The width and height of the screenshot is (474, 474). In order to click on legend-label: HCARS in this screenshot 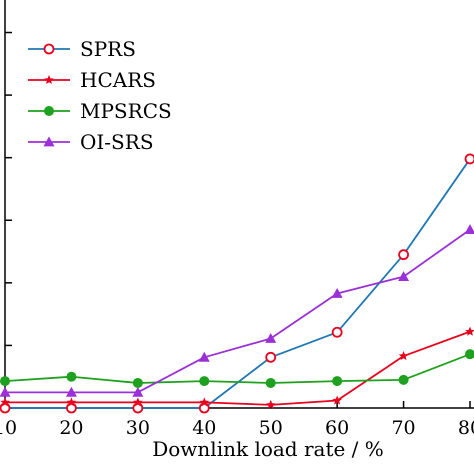, I will do `click(118, 80)`.